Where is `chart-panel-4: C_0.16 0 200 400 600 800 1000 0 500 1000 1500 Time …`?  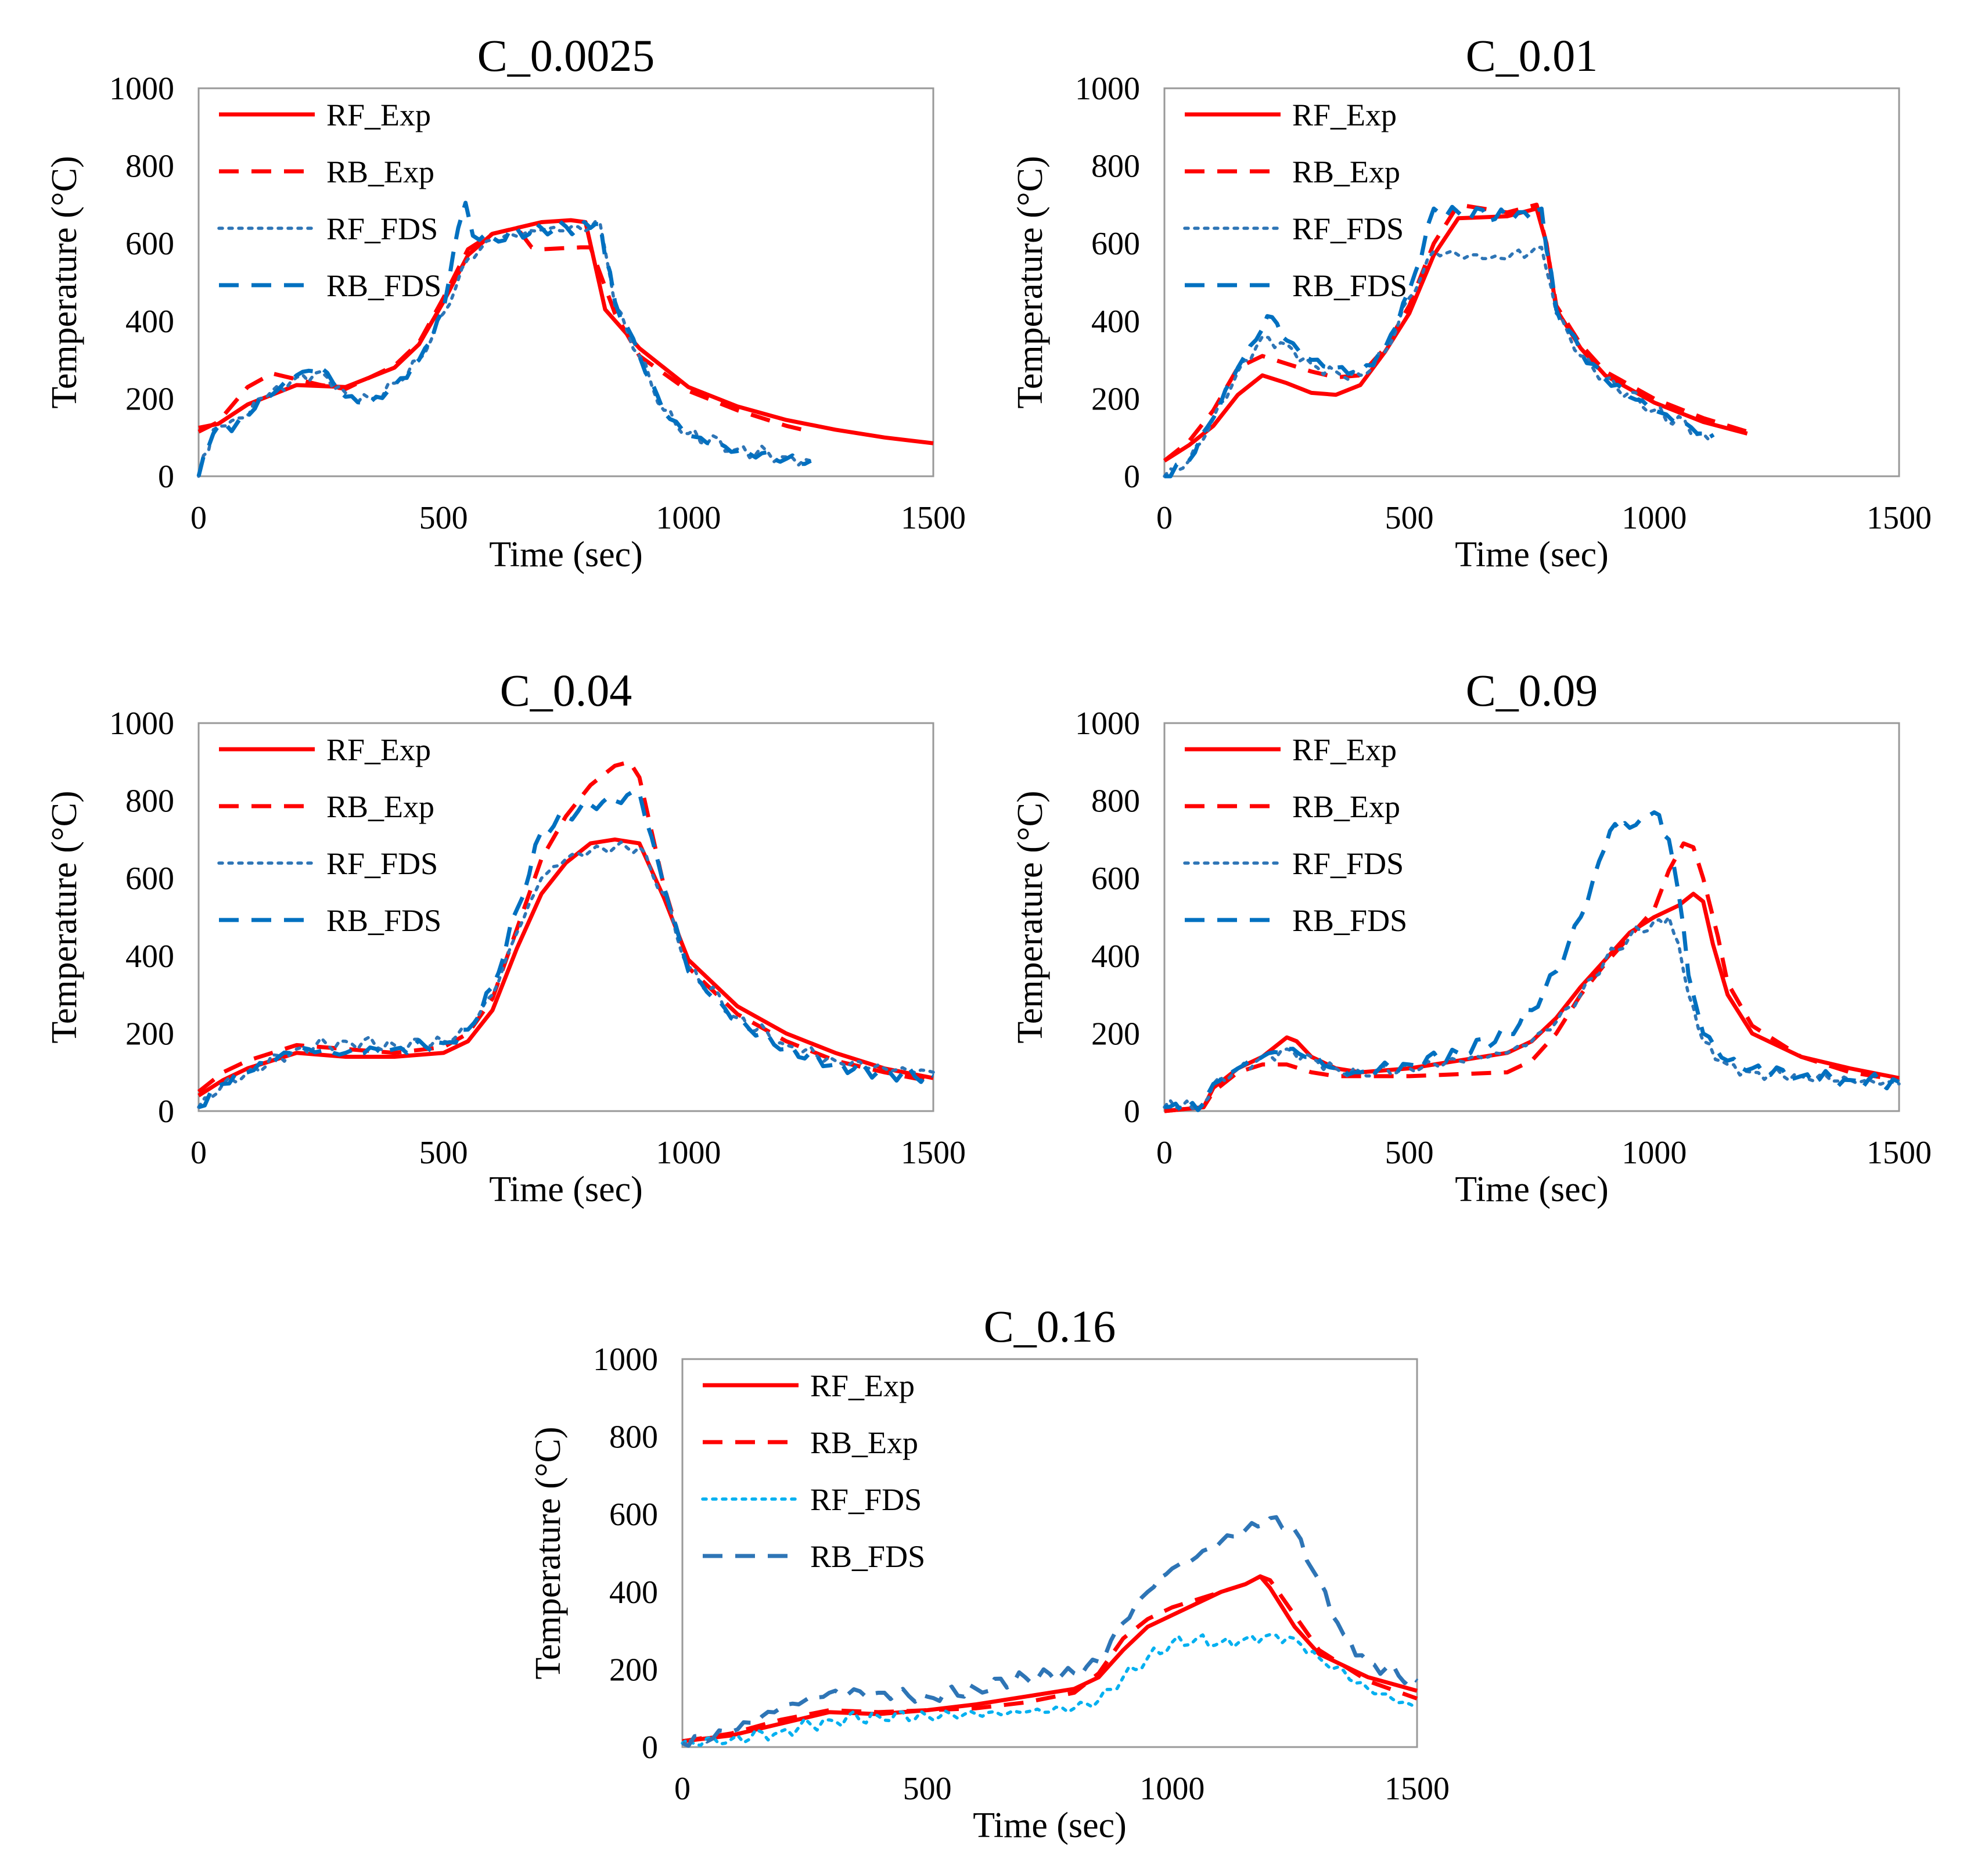
chart-panel-4: C_0.16 0 200 400 600 800 1000 0 500 1000 1500 Time … is located at coordinates (989, 1573).